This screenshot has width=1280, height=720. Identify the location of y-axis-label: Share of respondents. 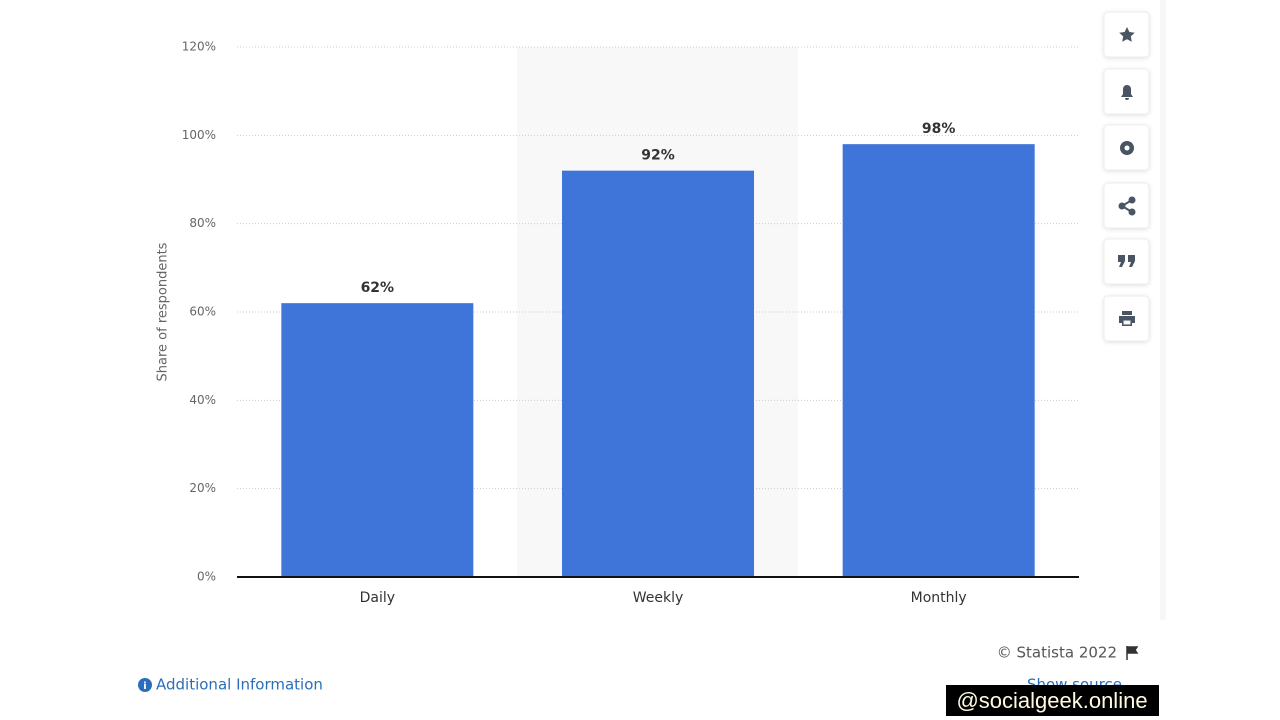
(163, 311).